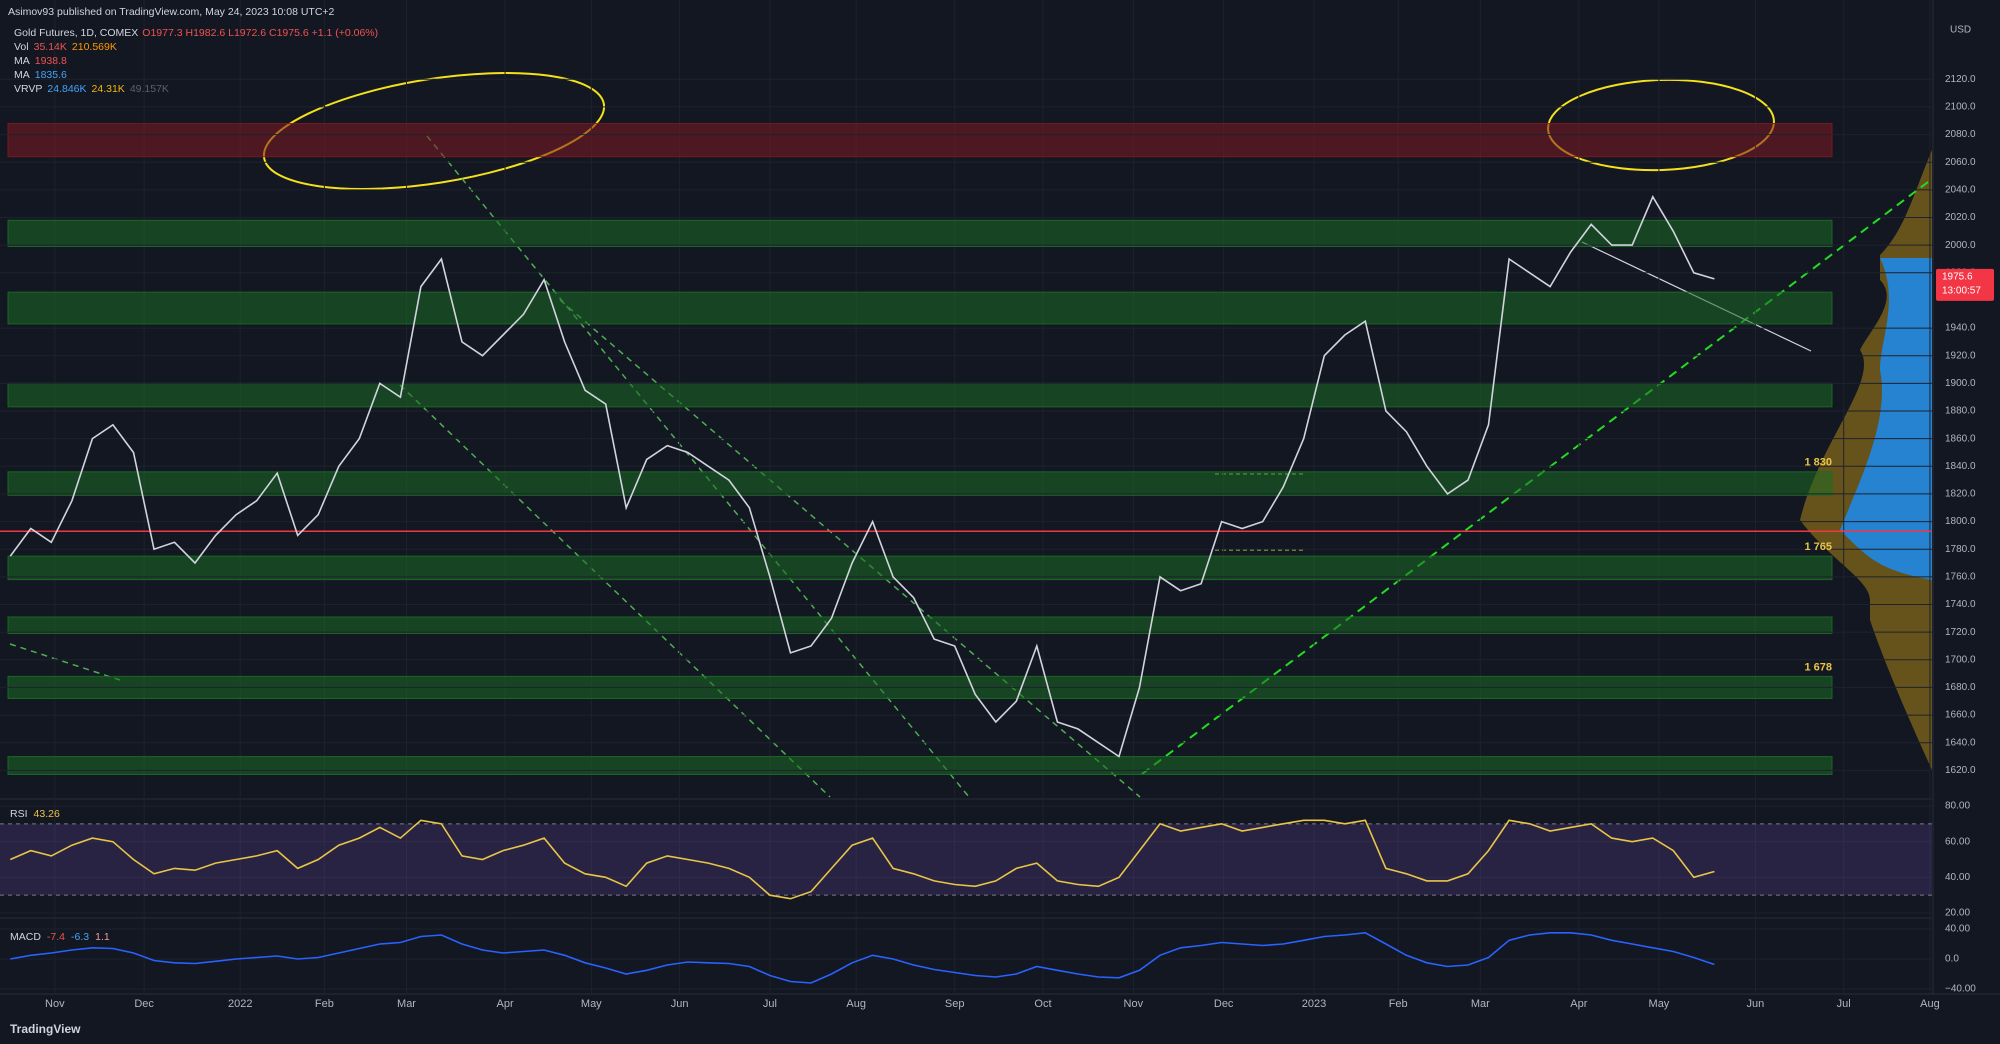 This screenshot has width=2000, height=1044. I want to click on y-tick-label: 1720.0, so click(1960, 632).